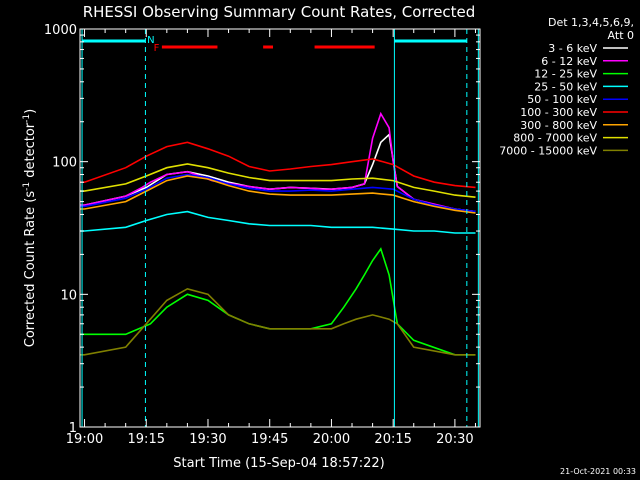 Image resolution: width=640 pixels, height=480 pixels. Describe the element at coordinates (572, 48) in the screenshot. I see `legend-label: 3 - 6 keV` at that location.